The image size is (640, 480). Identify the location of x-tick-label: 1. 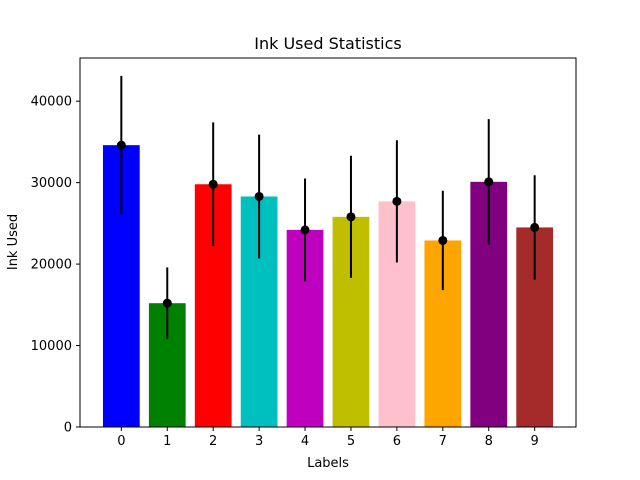
(167, 441).